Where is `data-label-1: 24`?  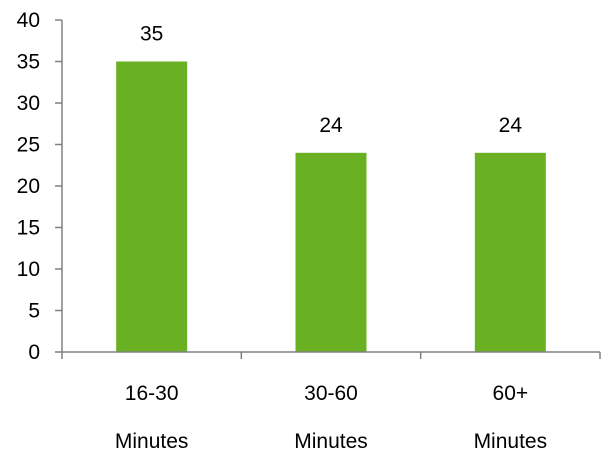
data-label-1: 24 is located at coordinates (331, 125).